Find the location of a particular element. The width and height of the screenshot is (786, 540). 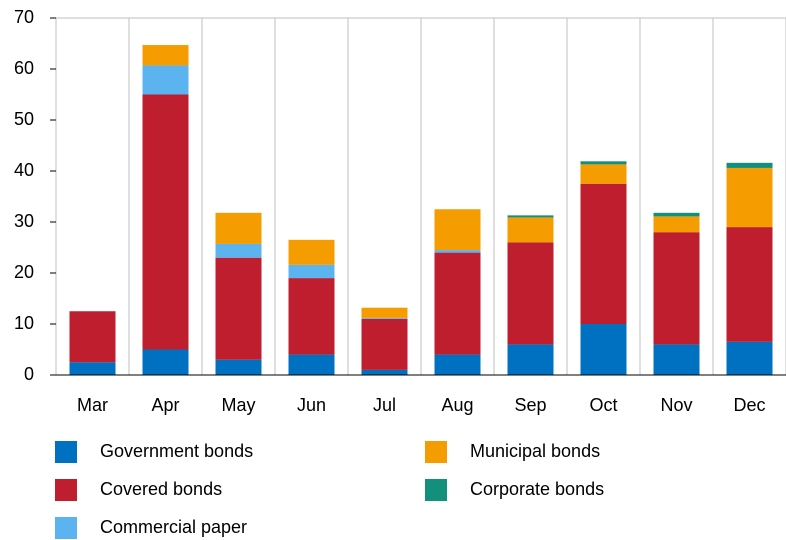

y-tick-label: 60 is located at coordinates (24, 68).